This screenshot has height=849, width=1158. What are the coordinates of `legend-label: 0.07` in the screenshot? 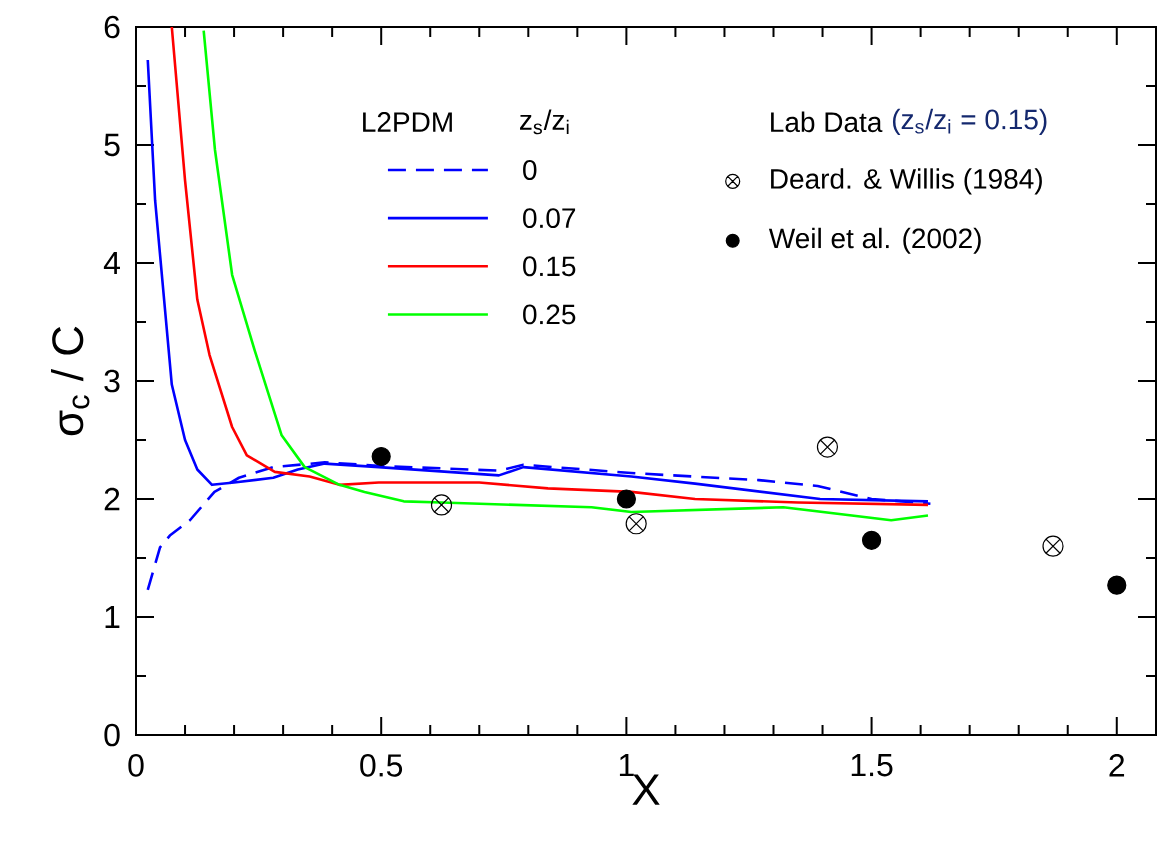 It's located at (549, 218).